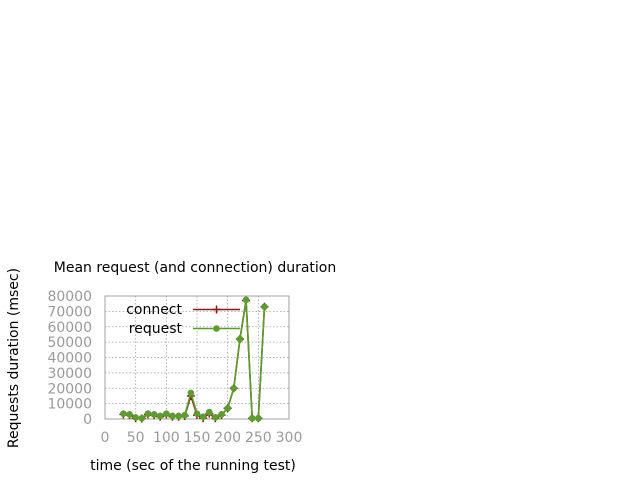 The height and width of the screenshot is (480, 640). I want to click on x-tick-label: 50, so click(136, 438).